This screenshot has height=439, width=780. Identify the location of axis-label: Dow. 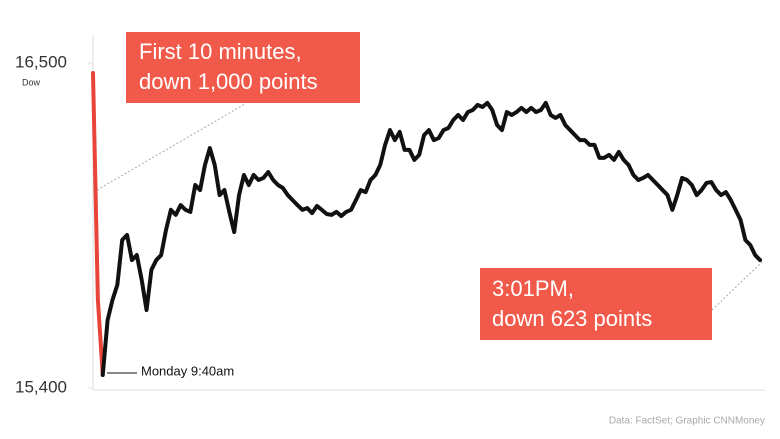
(31, 82).